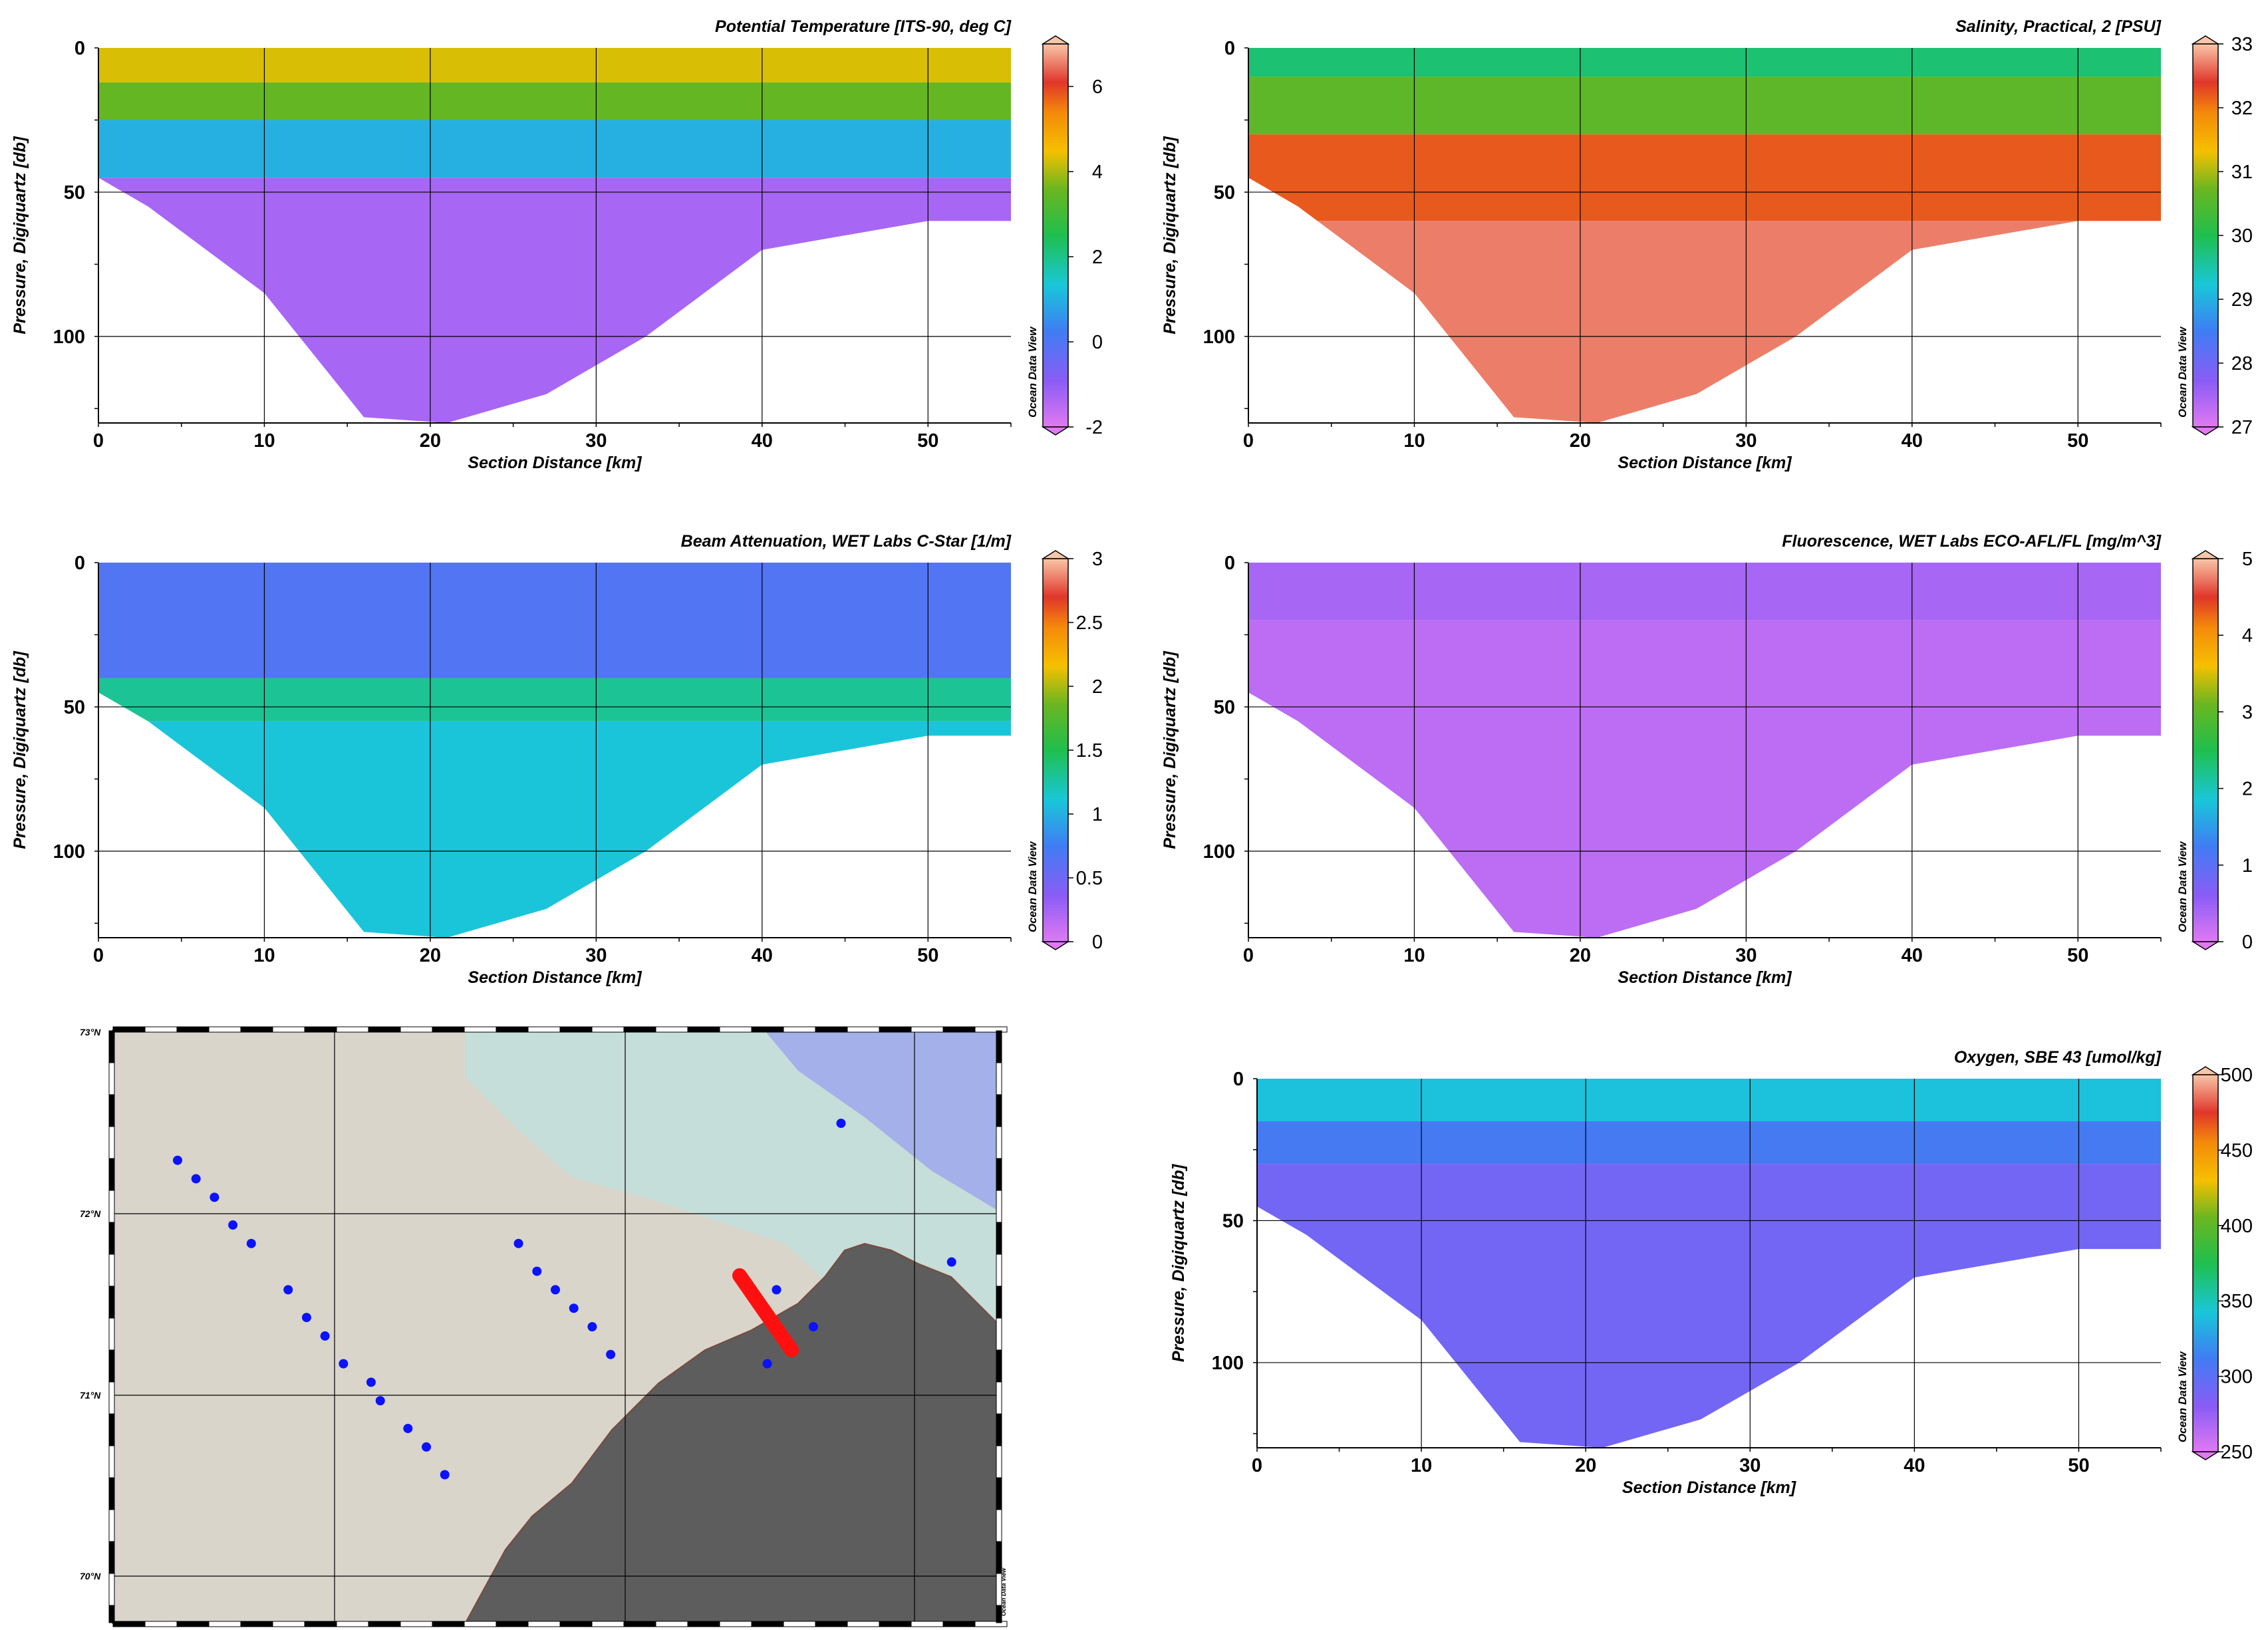  Describe the element at coordinates (1750, 1465) in the screenshot. I see `oxygen-xtick-label-3: 30` at that location.